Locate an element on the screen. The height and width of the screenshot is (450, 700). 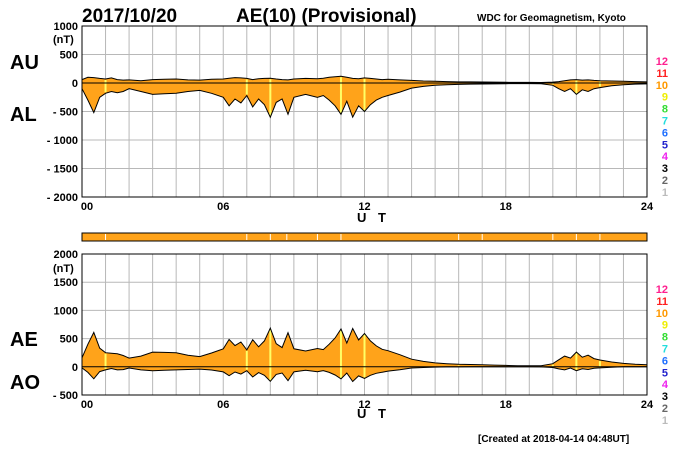
station-coverage-bar is located at coordinates (364, 237).